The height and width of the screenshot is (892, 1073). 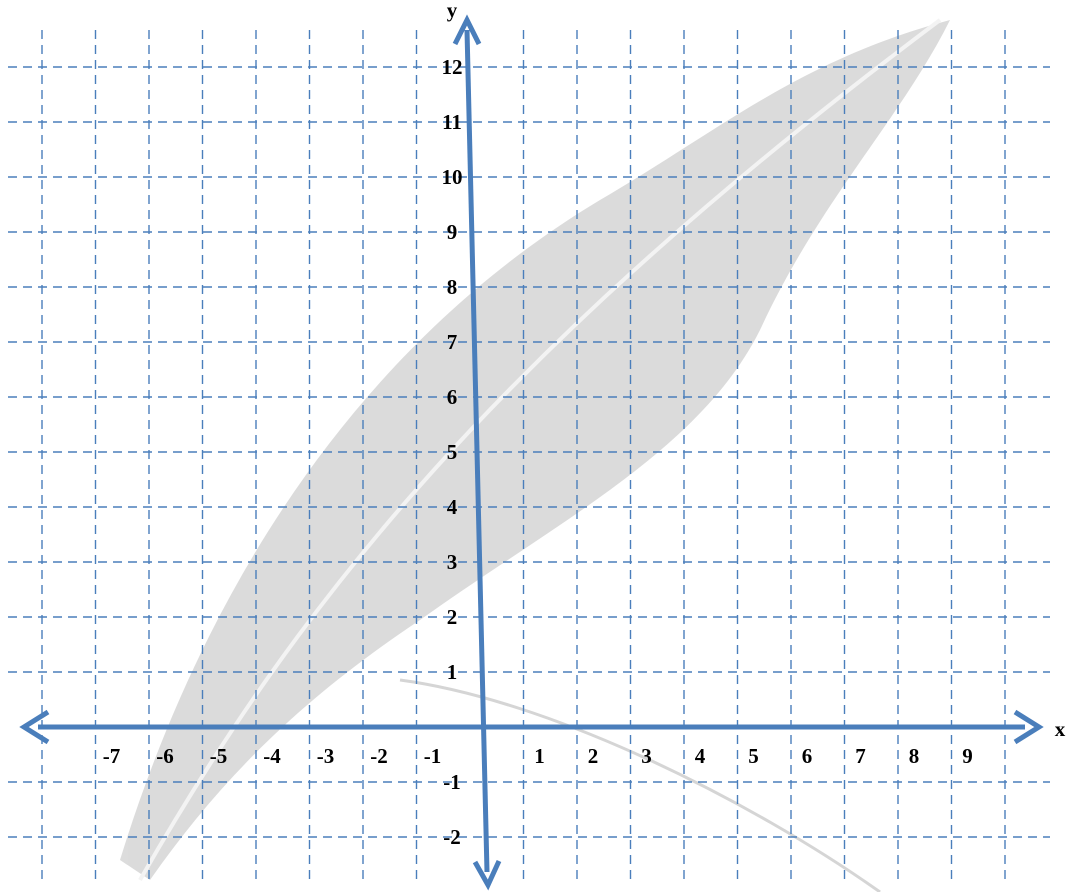 What do you see at coordinates (914, 756) in the screenshot?
I see `x-tick-label: 8` at bounding box center [914, 756].